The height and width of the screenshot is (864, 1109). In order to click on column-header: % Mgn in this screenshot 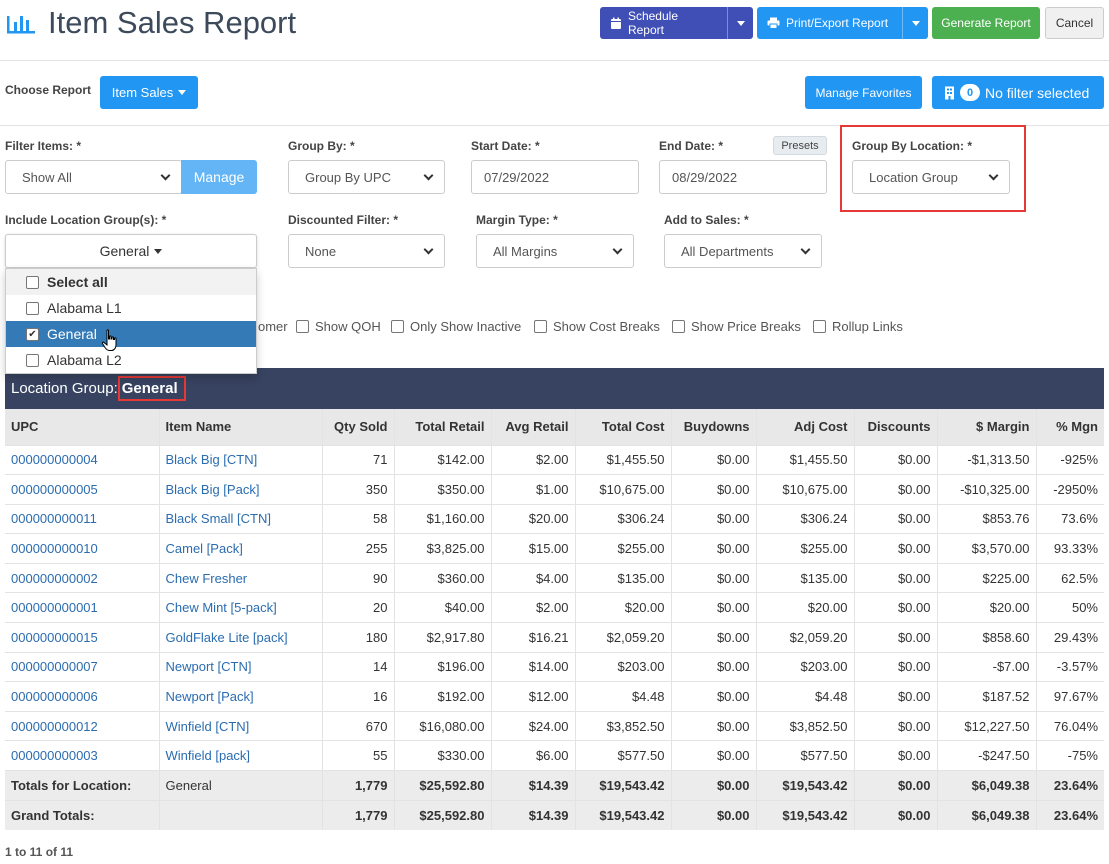, I will do `click(1069, 427)`.